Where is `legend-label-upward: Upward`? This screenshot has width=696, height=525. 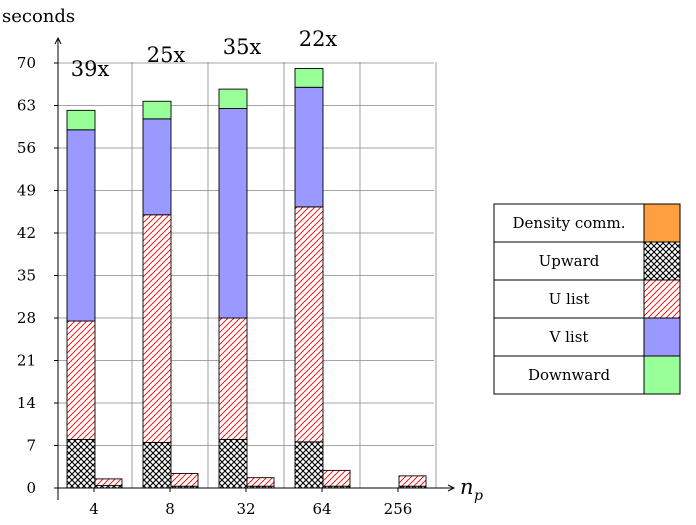 legend-label-upward: Upward is located at coordinates (569, 261).